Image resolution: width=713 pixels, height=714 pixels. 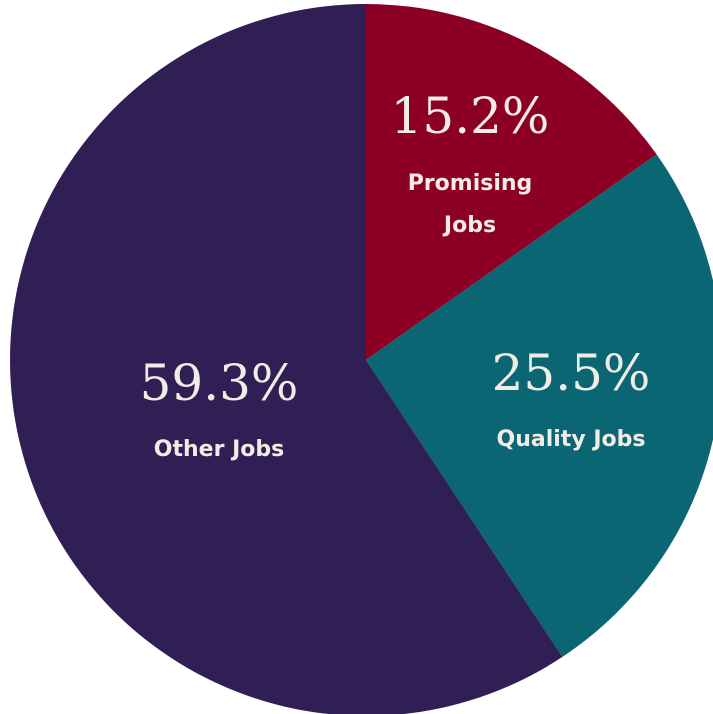 I want to click on slice-category-label: Jobs, so click(x=469, y=225).